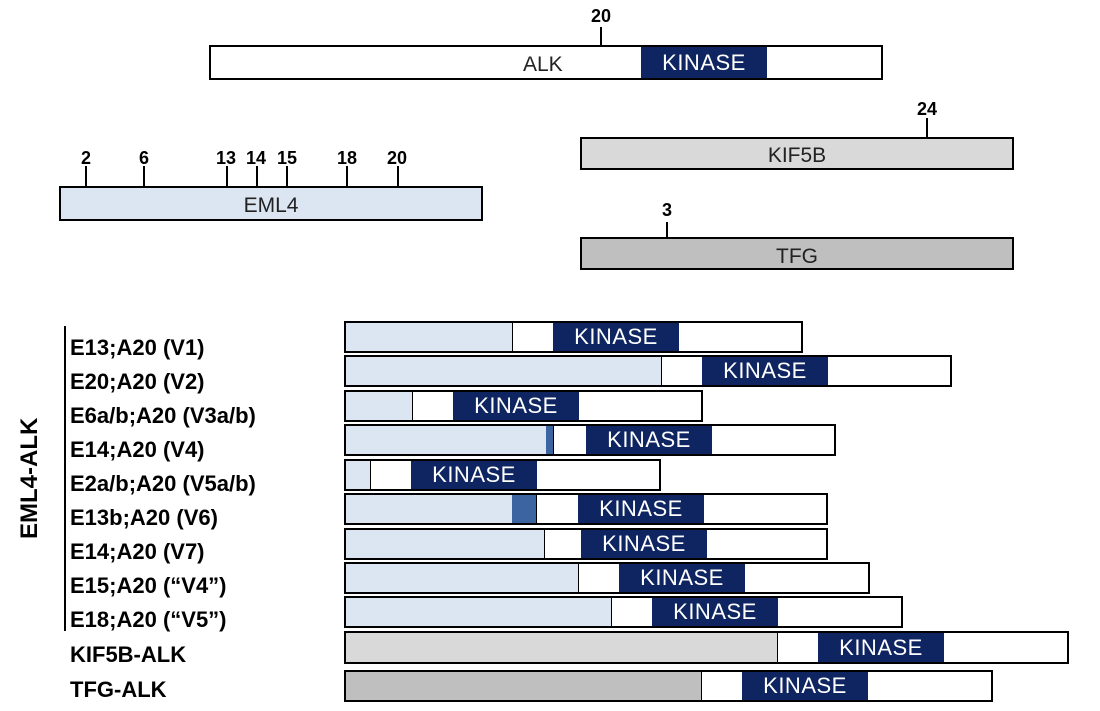 The width and height of the screenshot is (1100, 711). I want to click on fusion-row-label: E6a/b;A20 (V3a/b), so click(163, 415).